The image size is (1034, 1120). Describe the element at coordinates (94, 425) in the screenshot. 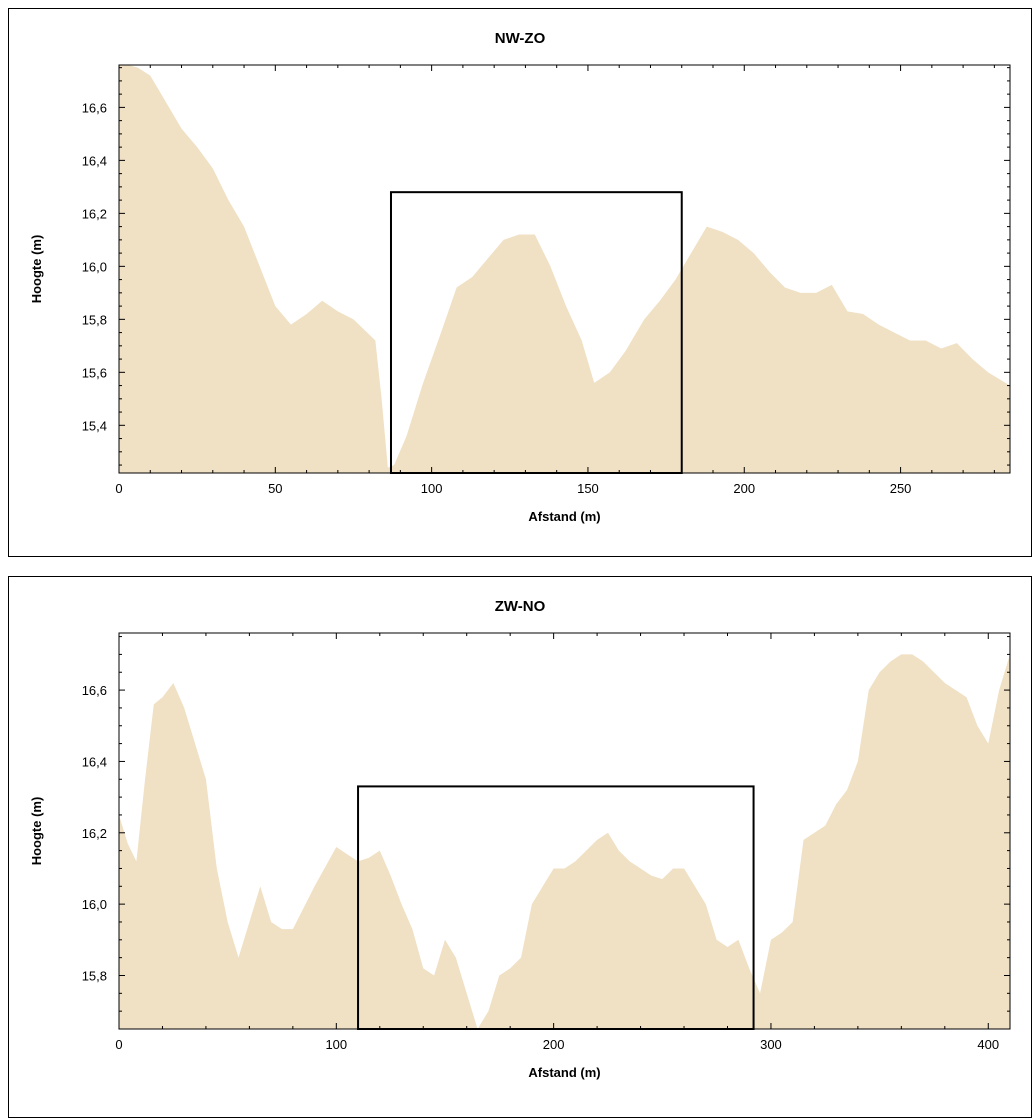

I see `y-tick-label: 15,4` at that location.